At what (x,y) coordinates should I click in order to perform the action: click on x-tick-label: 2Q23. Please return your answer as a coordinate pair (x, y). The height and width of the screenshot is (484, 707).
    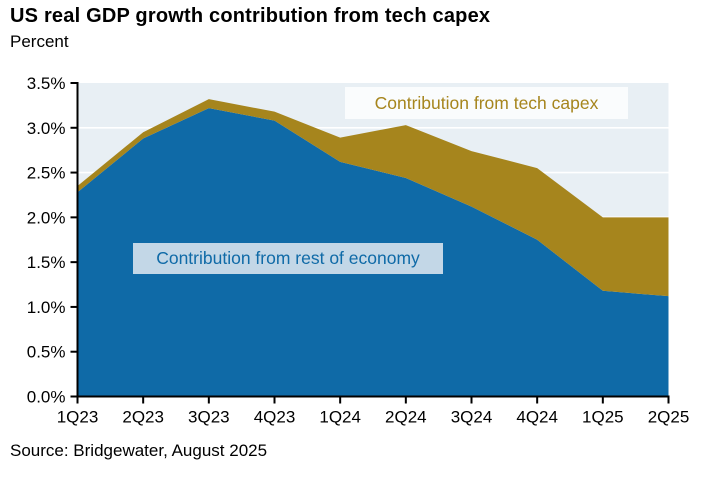
    Looking at the image, I should click on (143, 417).